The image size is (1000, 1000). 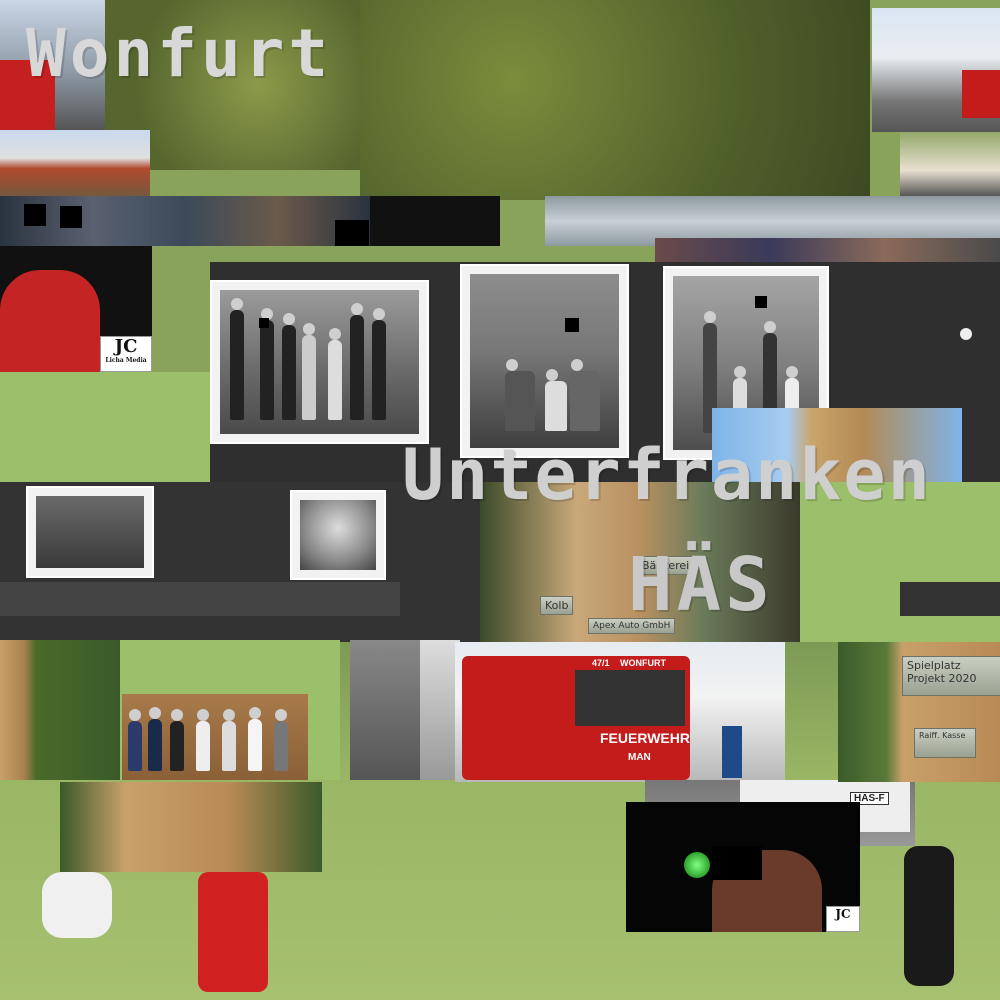 I want to click on album-photo-group, so click(x=319, y=362).